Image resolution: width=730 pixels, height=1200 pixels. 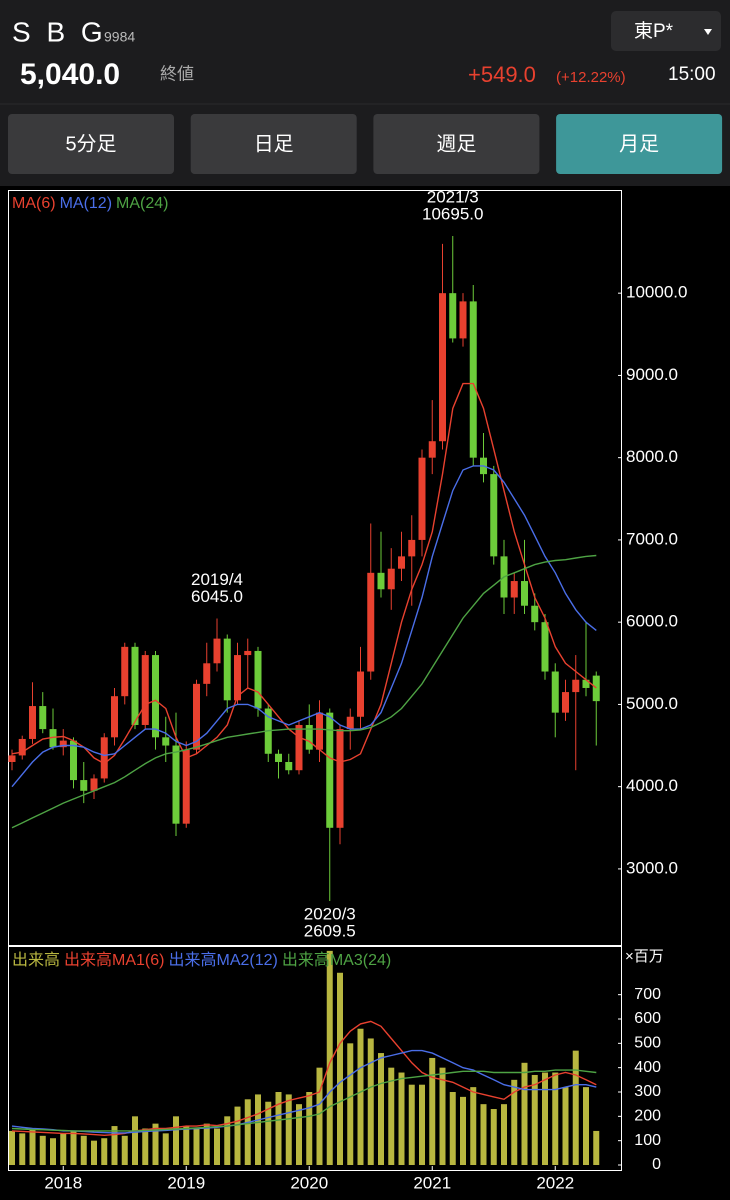 I want to click on time: 15:00, so click(x=692, y=74).